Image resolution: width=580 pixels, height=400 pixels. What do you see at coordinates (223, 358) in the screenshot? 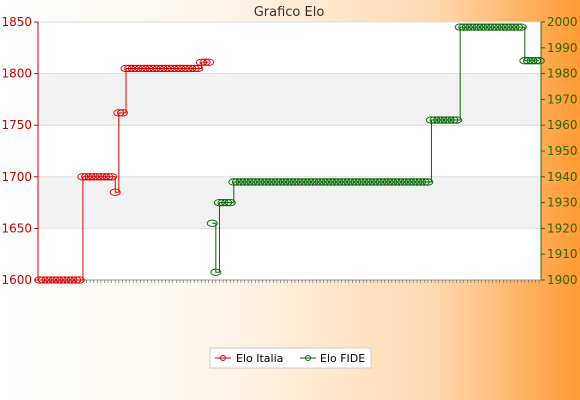
I see `legend-marker-italia` at bounding box center [223, 358].